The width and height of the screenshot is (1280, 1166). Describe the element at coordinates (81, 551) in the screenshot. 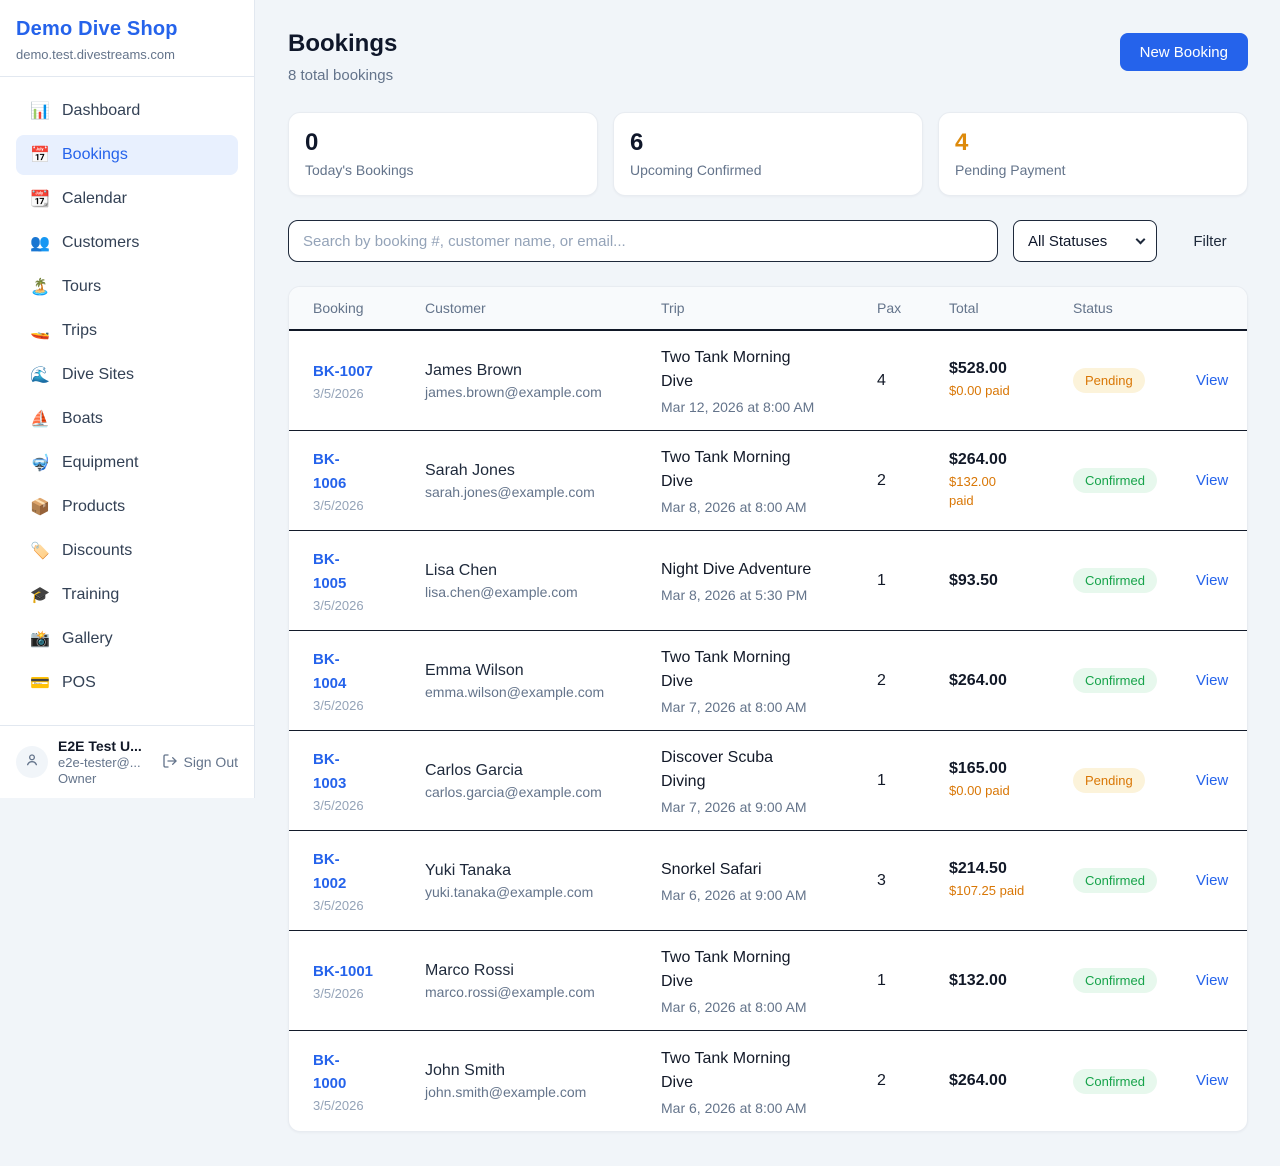

I see `sidebar-item-discounts: 🏷️ Discounts` at that location.